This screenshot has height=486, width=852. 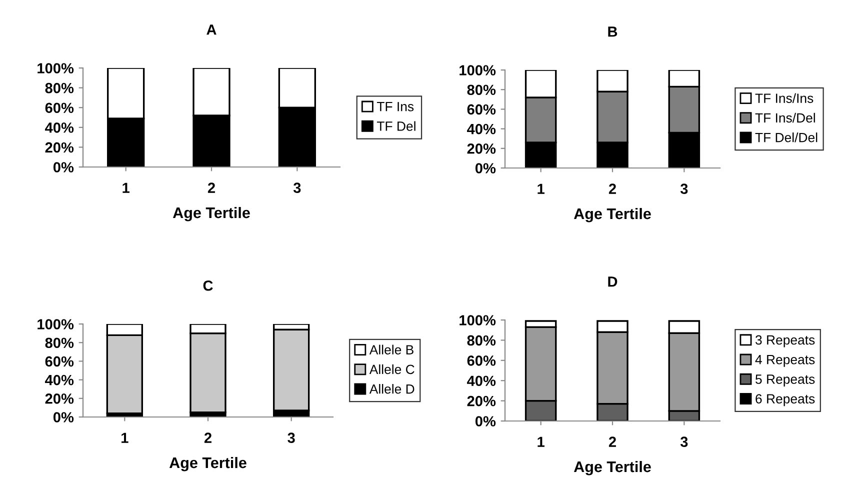 What do you see at coordinates (208, 285) in the screenshot?
I see `chart-title: C` at bounding box center [208, 285].